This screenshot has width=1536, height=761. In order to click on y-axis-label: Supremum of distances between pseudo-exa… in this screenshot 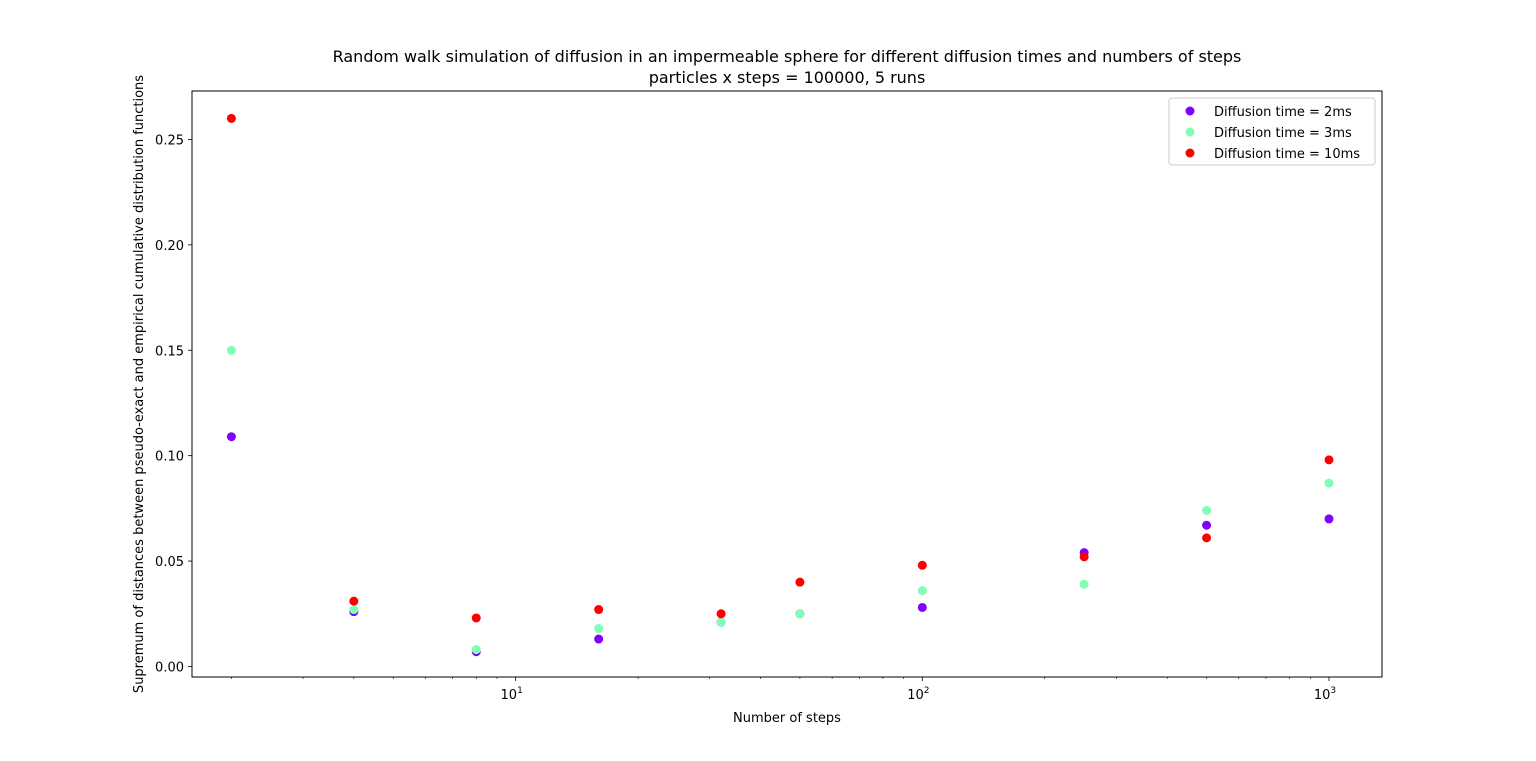, I will do `click(139, 384)`.